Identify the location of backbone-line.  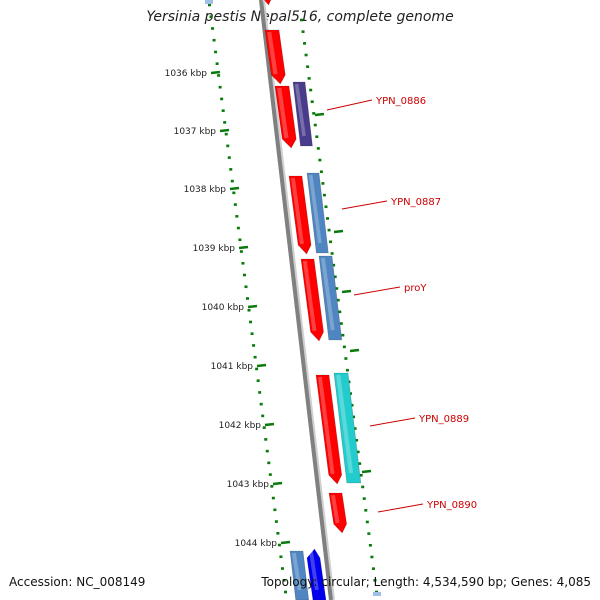
(296, 300).